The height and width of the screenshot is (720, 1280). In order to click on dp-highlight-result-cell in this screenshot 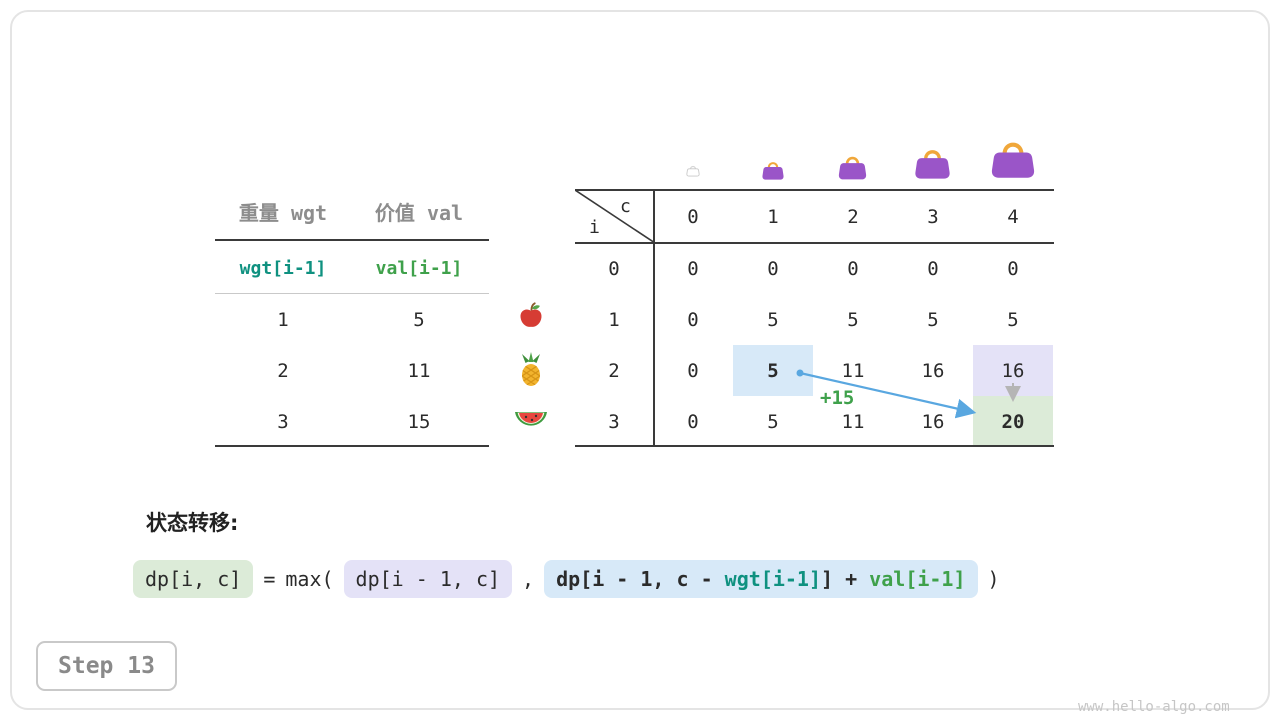, I will do `click(1013, 421)`.